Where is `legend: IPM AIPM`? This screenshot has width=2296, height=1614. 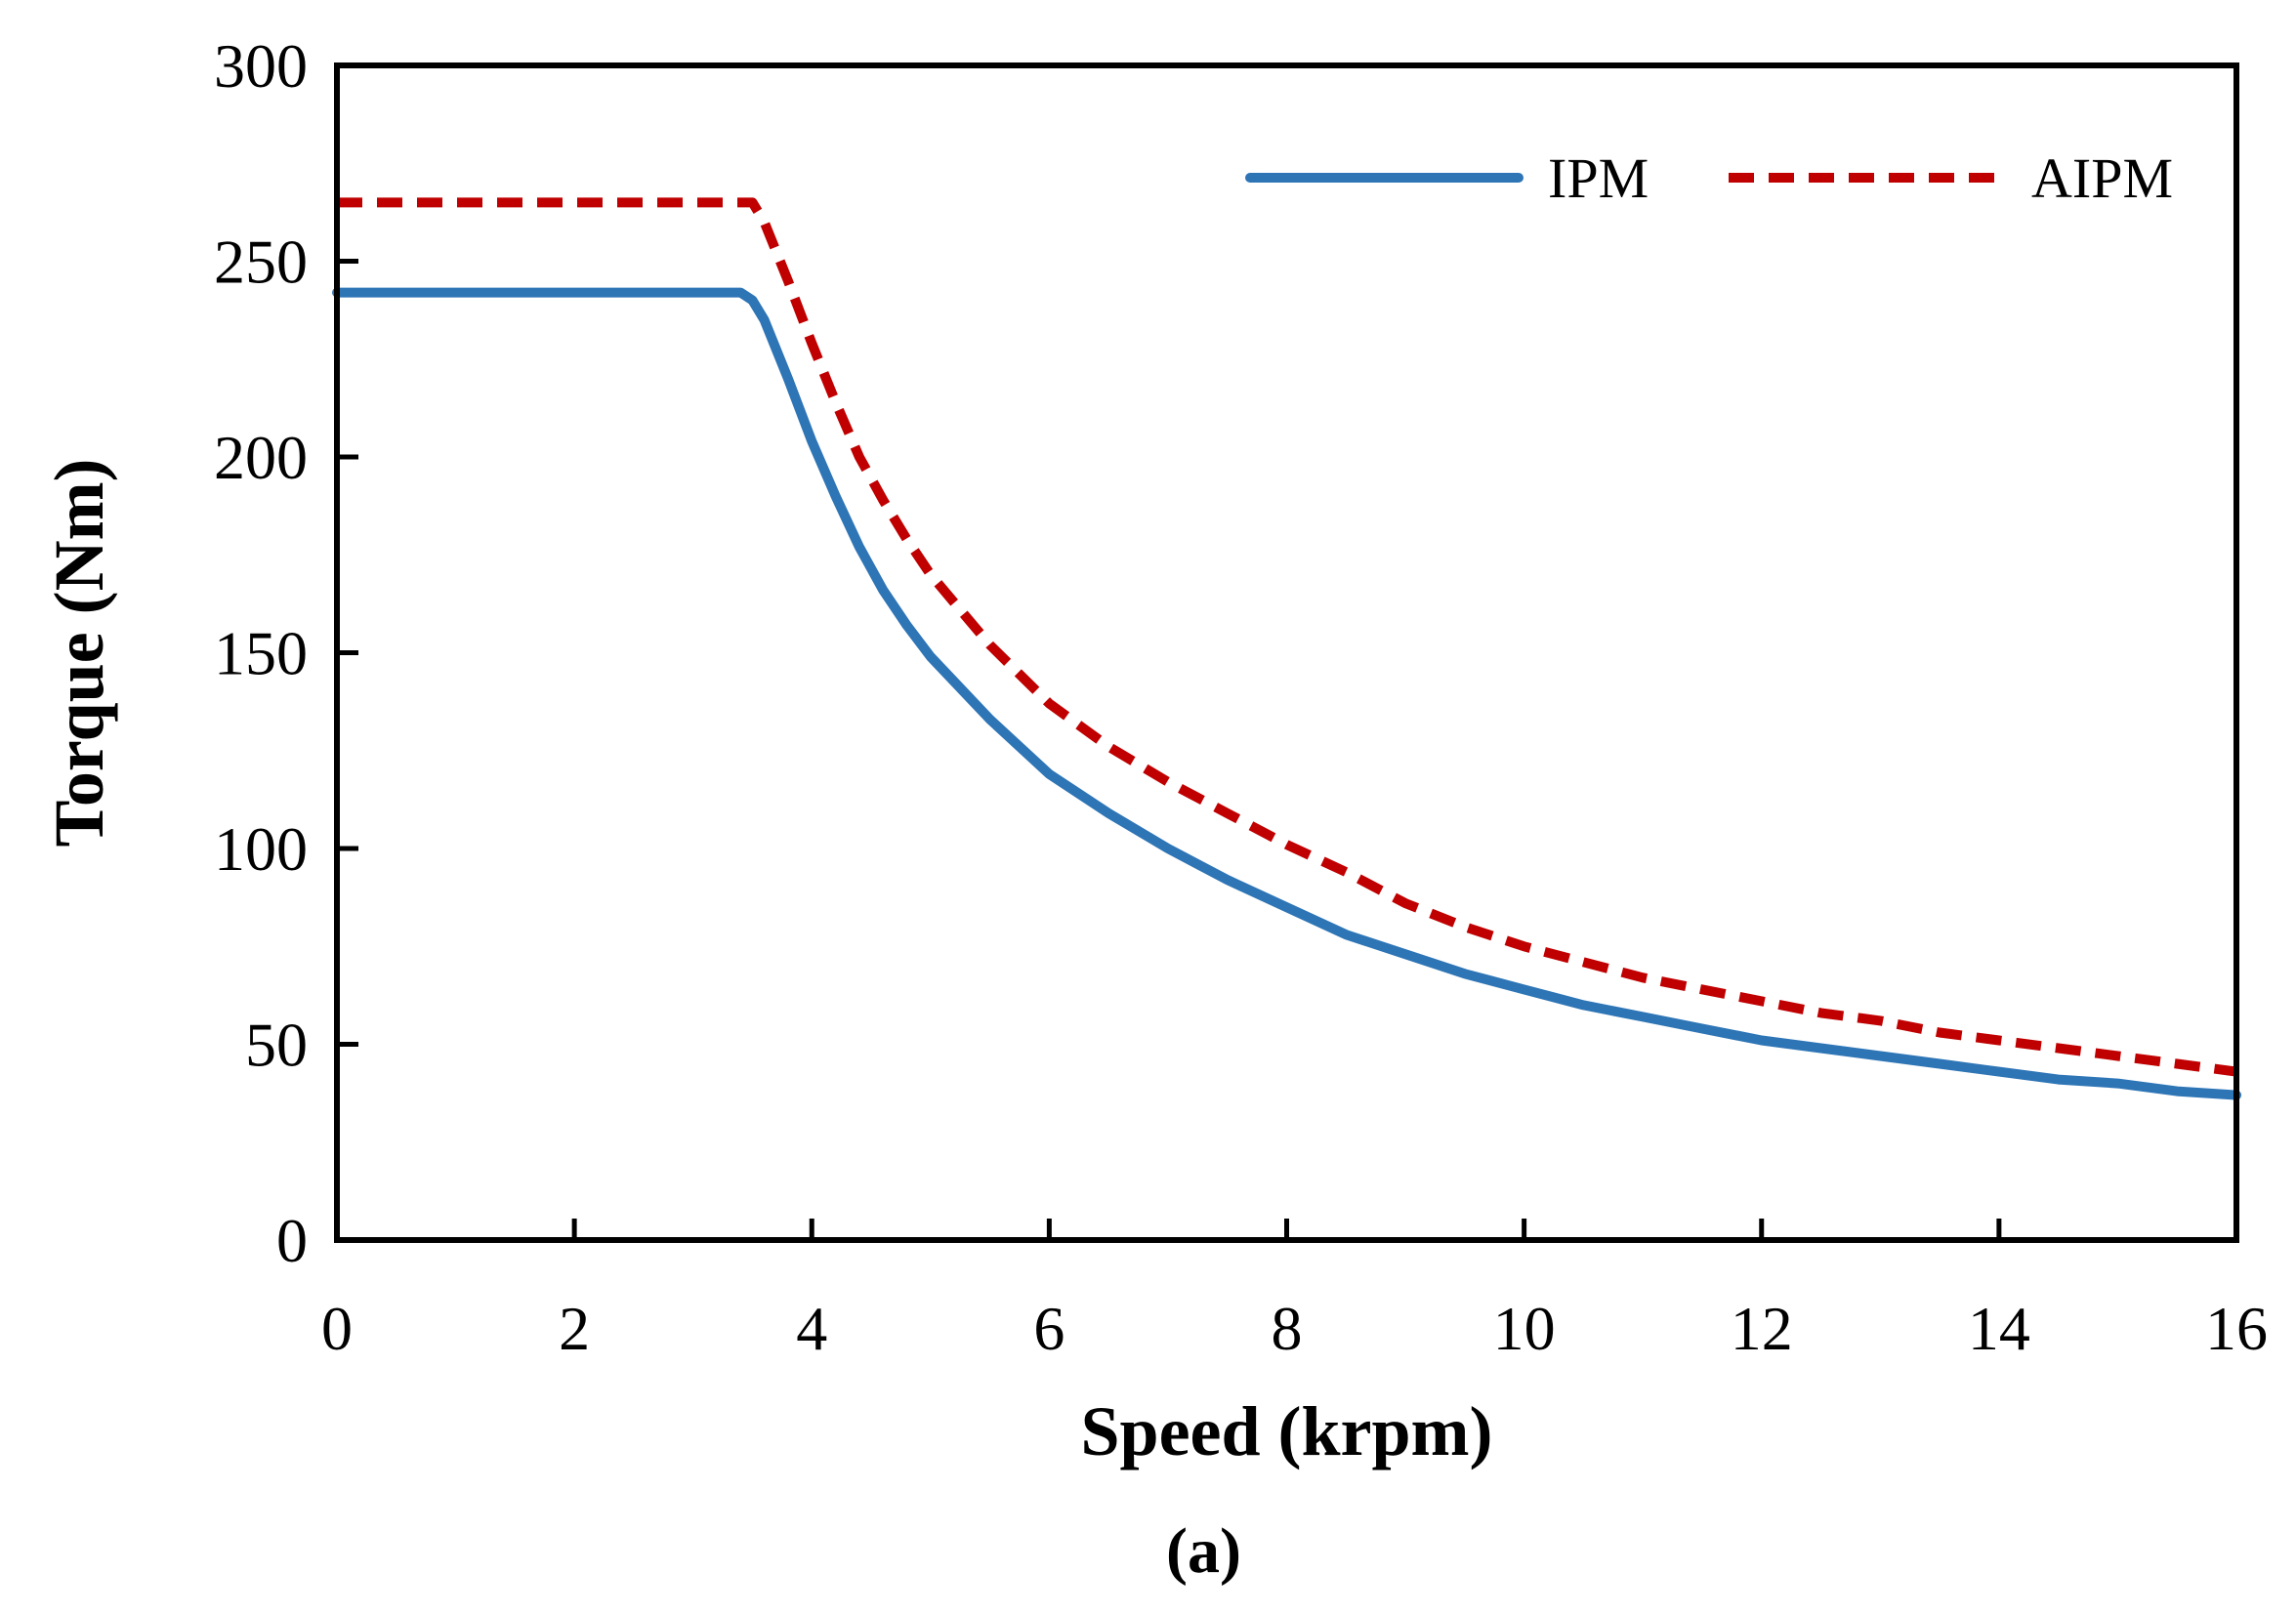 legend: IPM AIPM is located at coordinates (1709, 178).